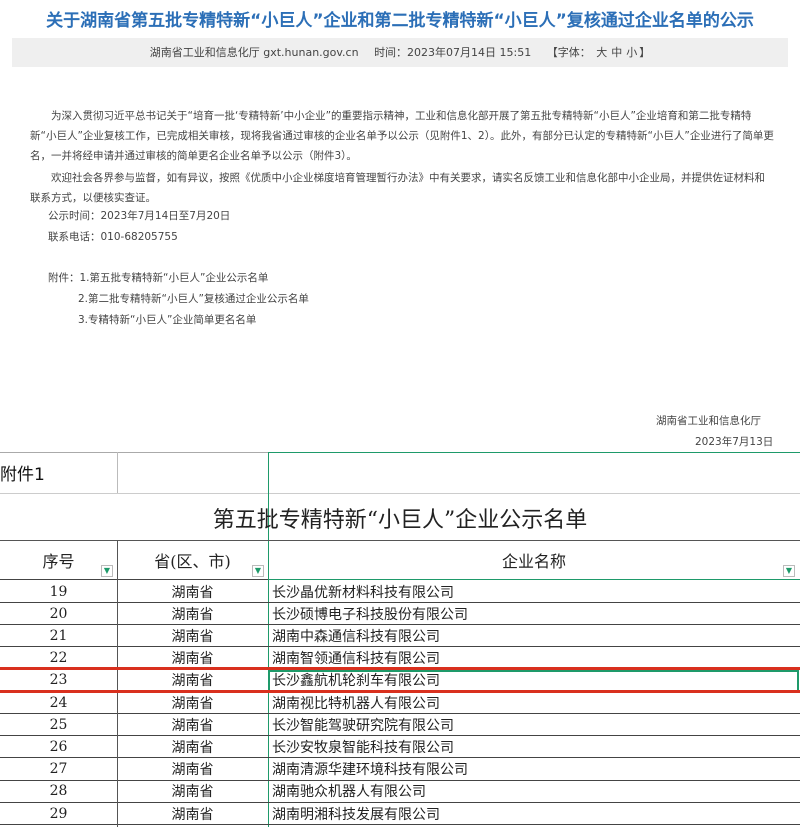 This screenshot has height=827, width=800. What do you see at coordinates (632, 52) in the screenshot?
I see `font-small-button: 小` at bounding box center [632, 52].